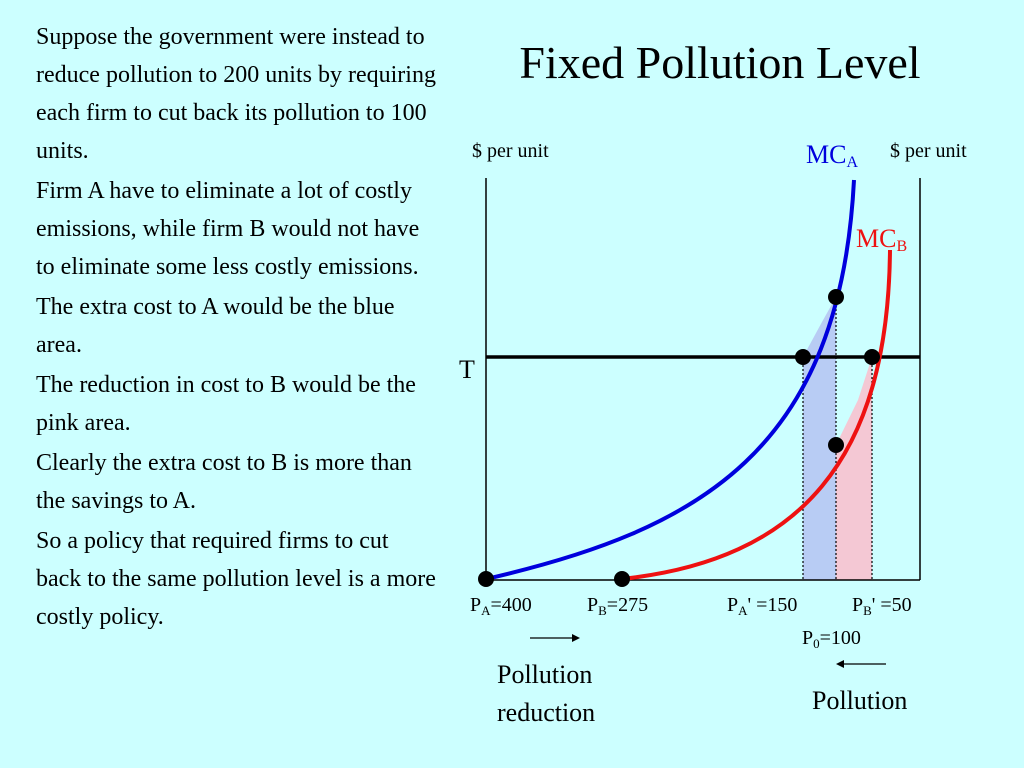 This screenshot has width=1024, height=768. Describe the element at coordinates (928, 151) in the screenshot. I see `right-axis-label: $ per unit` at that location.